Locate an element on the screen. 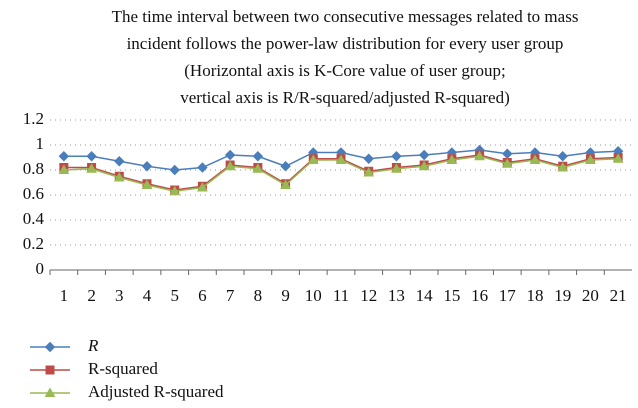  x-tick-label: 5 is located at coordinates (174, 295).